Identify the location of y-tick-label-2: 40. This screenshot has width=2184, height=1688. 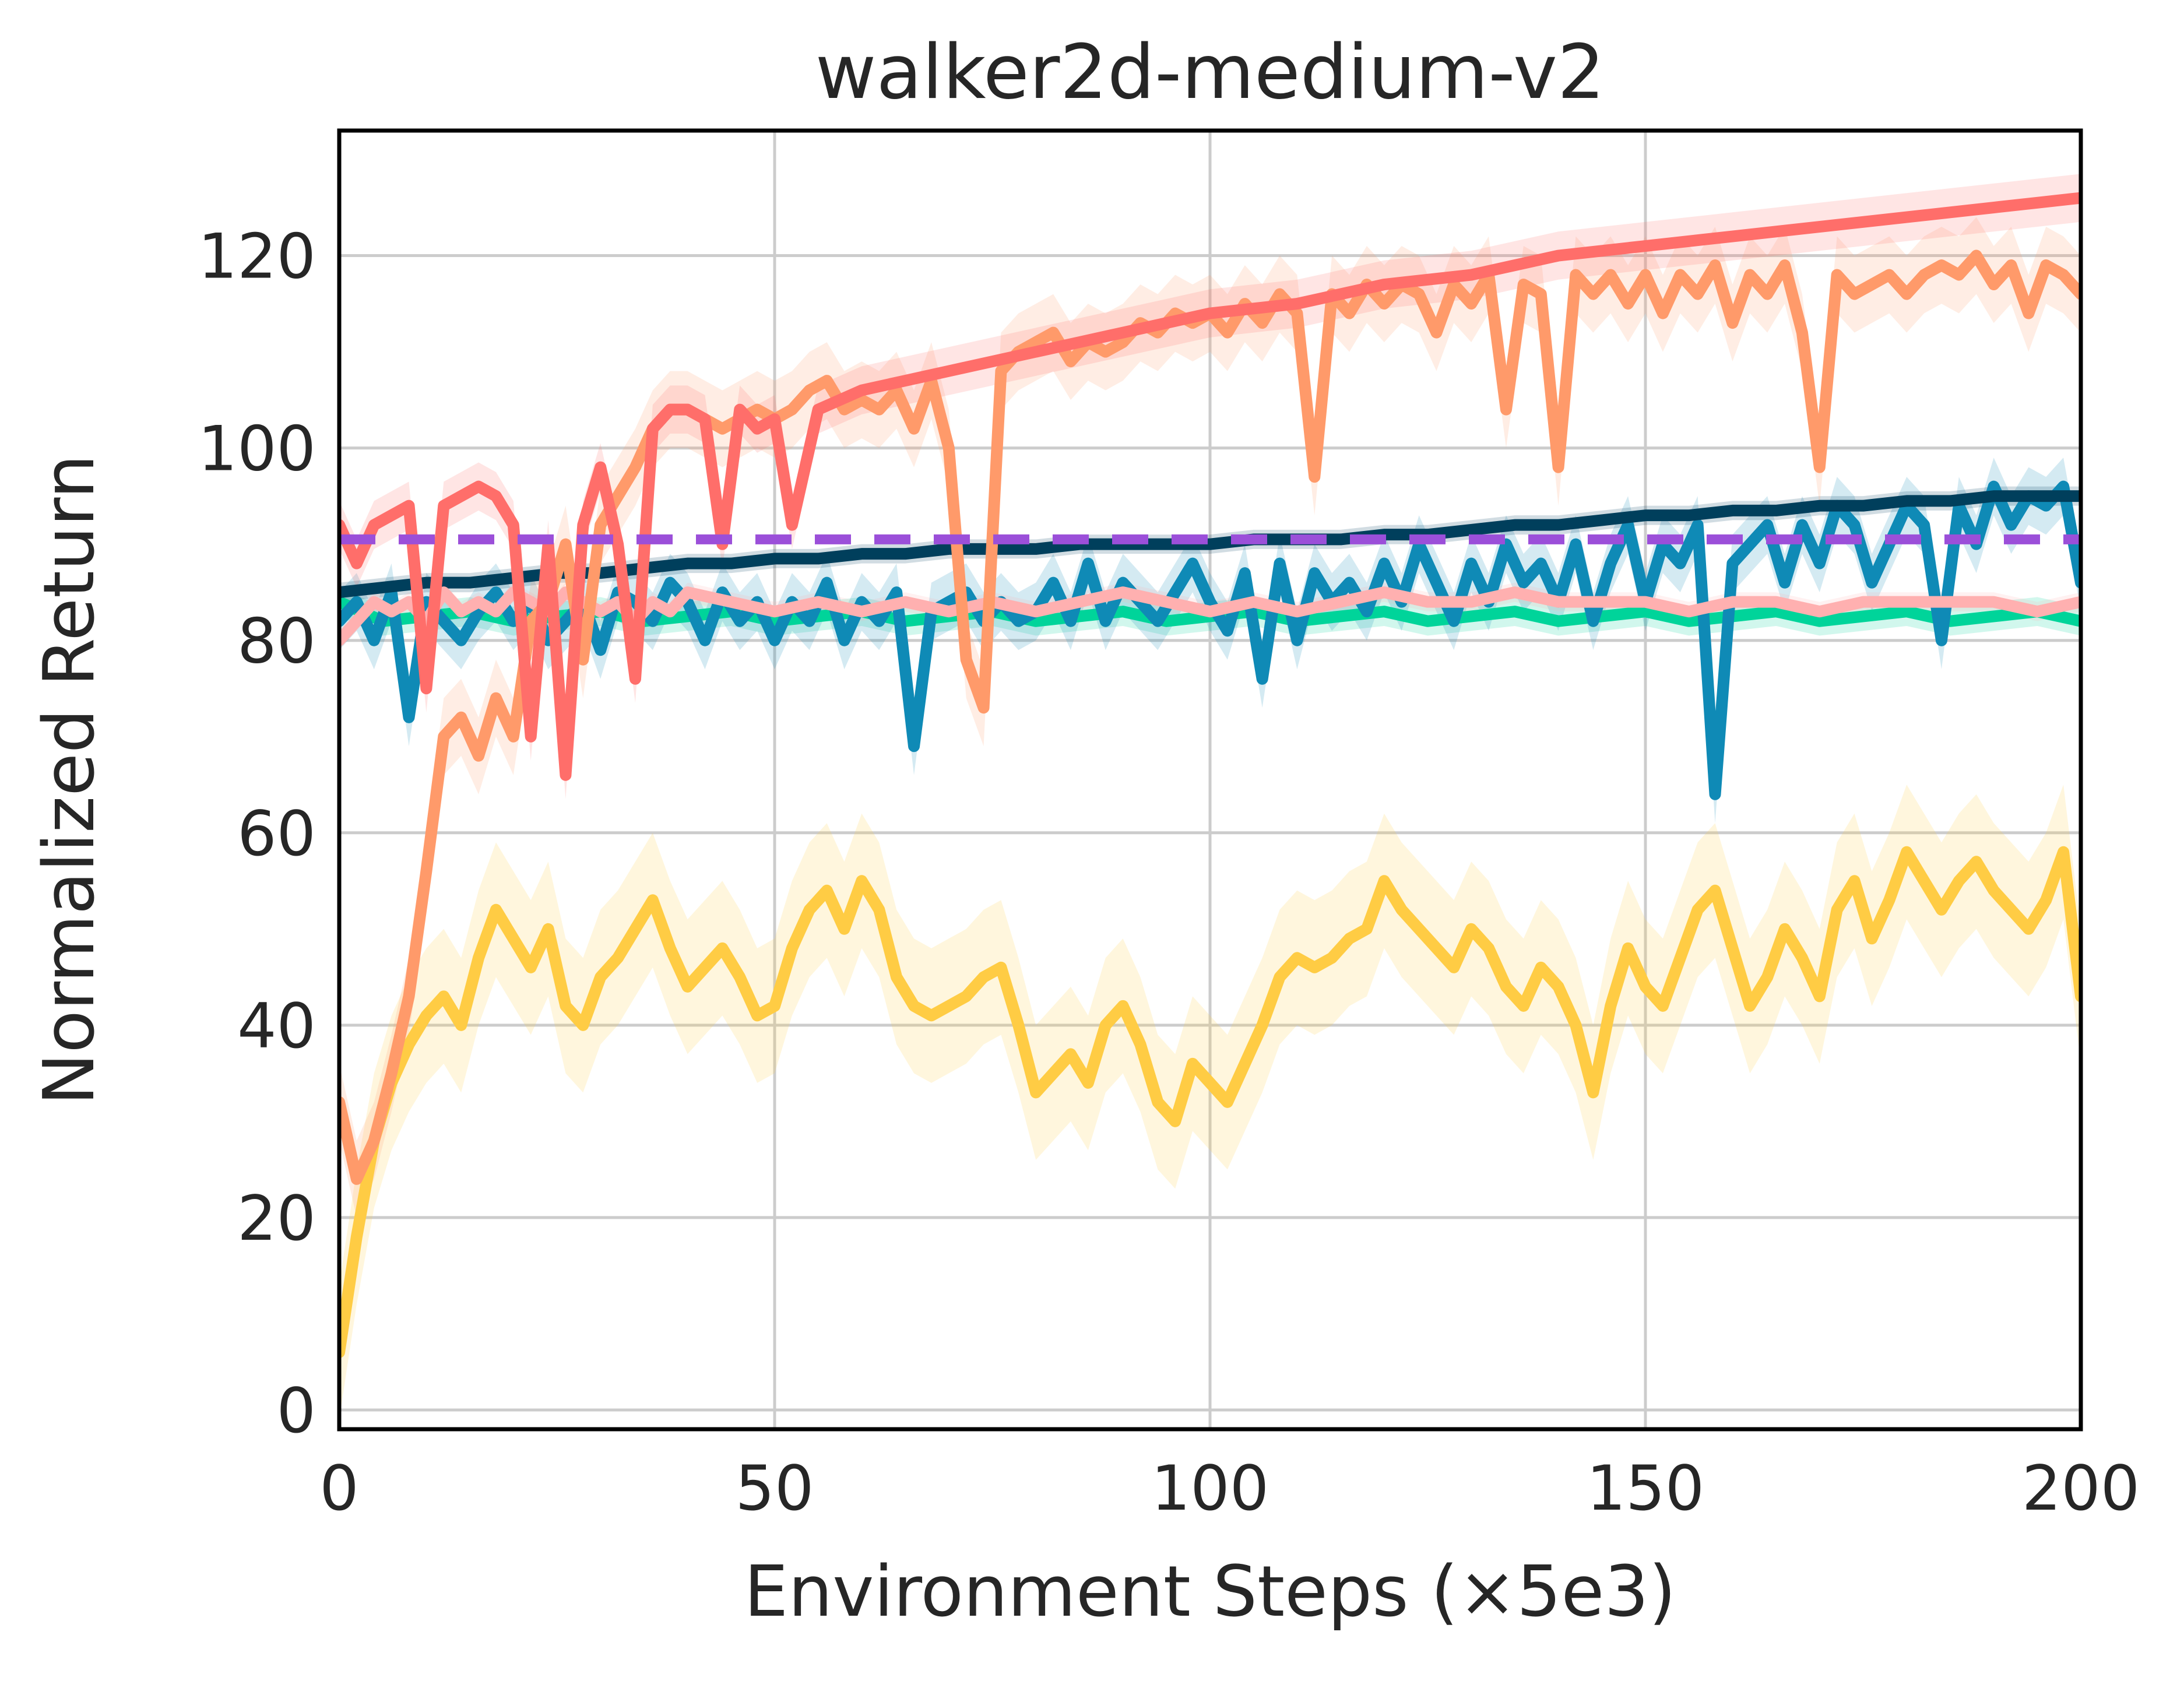
(276, 1026).